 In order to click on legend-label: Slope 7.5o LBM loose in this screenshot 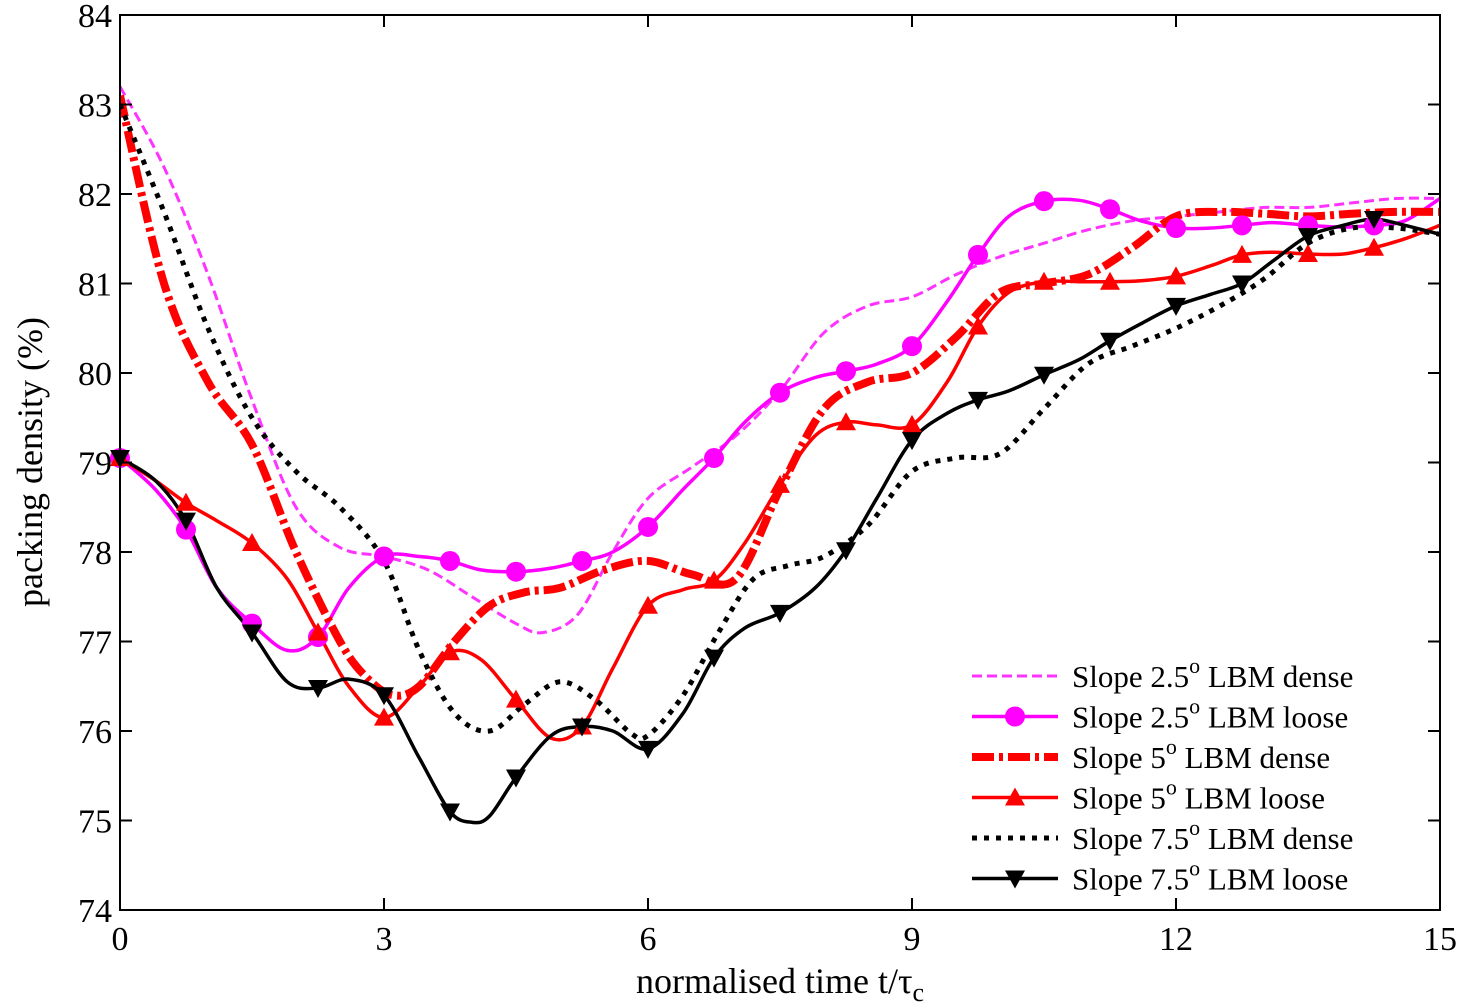, I will do `click(1210, 876)`.